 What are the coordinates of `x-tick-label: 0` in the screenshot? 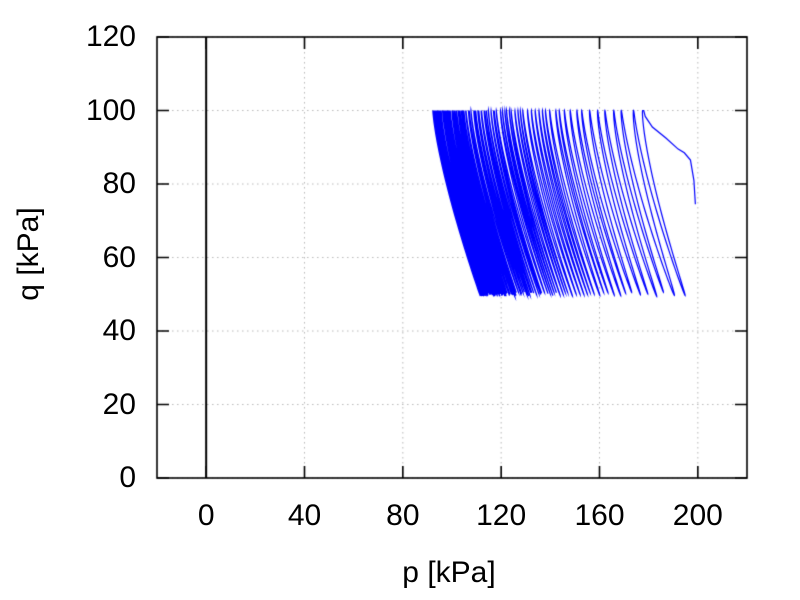 It's located at (206, 515).